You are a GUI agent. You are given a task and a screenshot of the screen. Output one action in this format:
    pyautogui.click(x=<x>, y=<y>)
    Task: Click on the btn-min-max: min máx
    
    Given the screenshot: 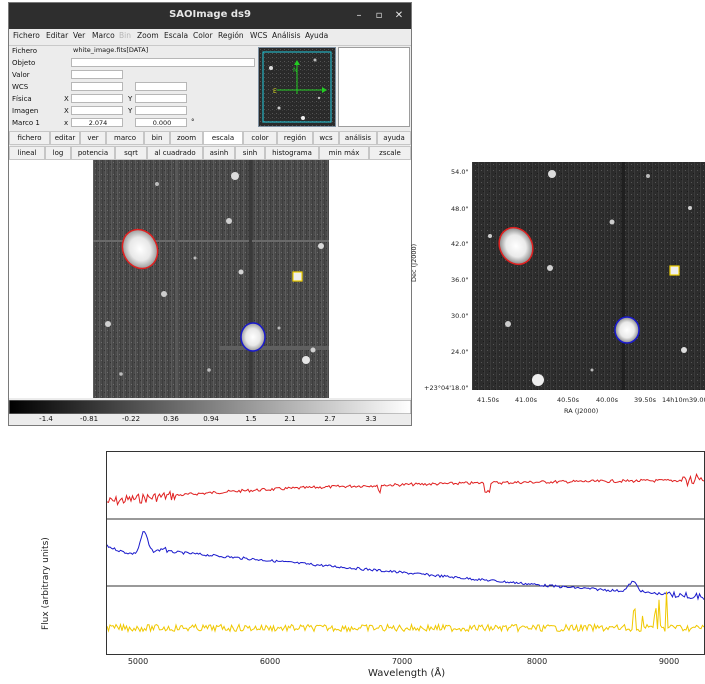 What is the action you would take?
    pyautogui.click(x=344, y=153)
    